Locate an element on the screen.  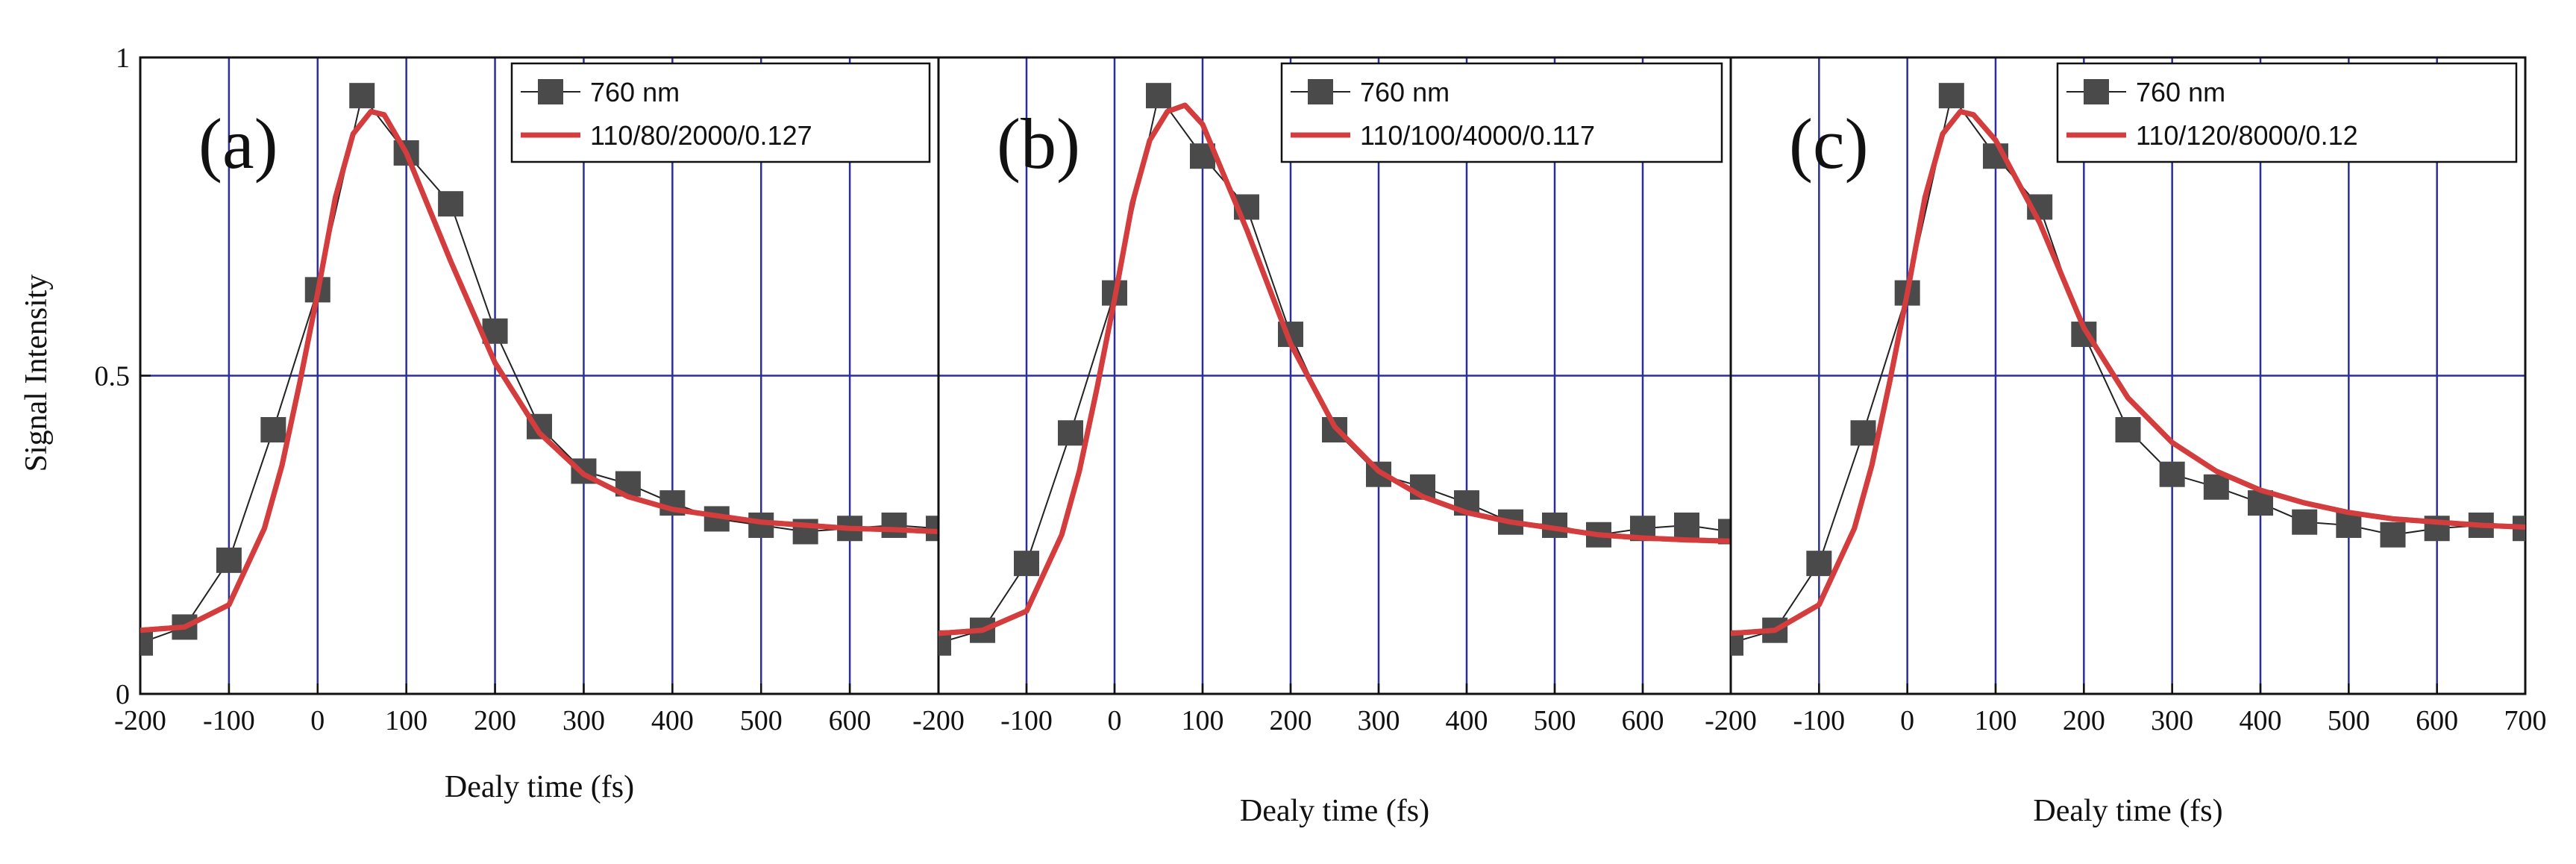
y-tick-label: 0 is located at coordinates (123, 694).